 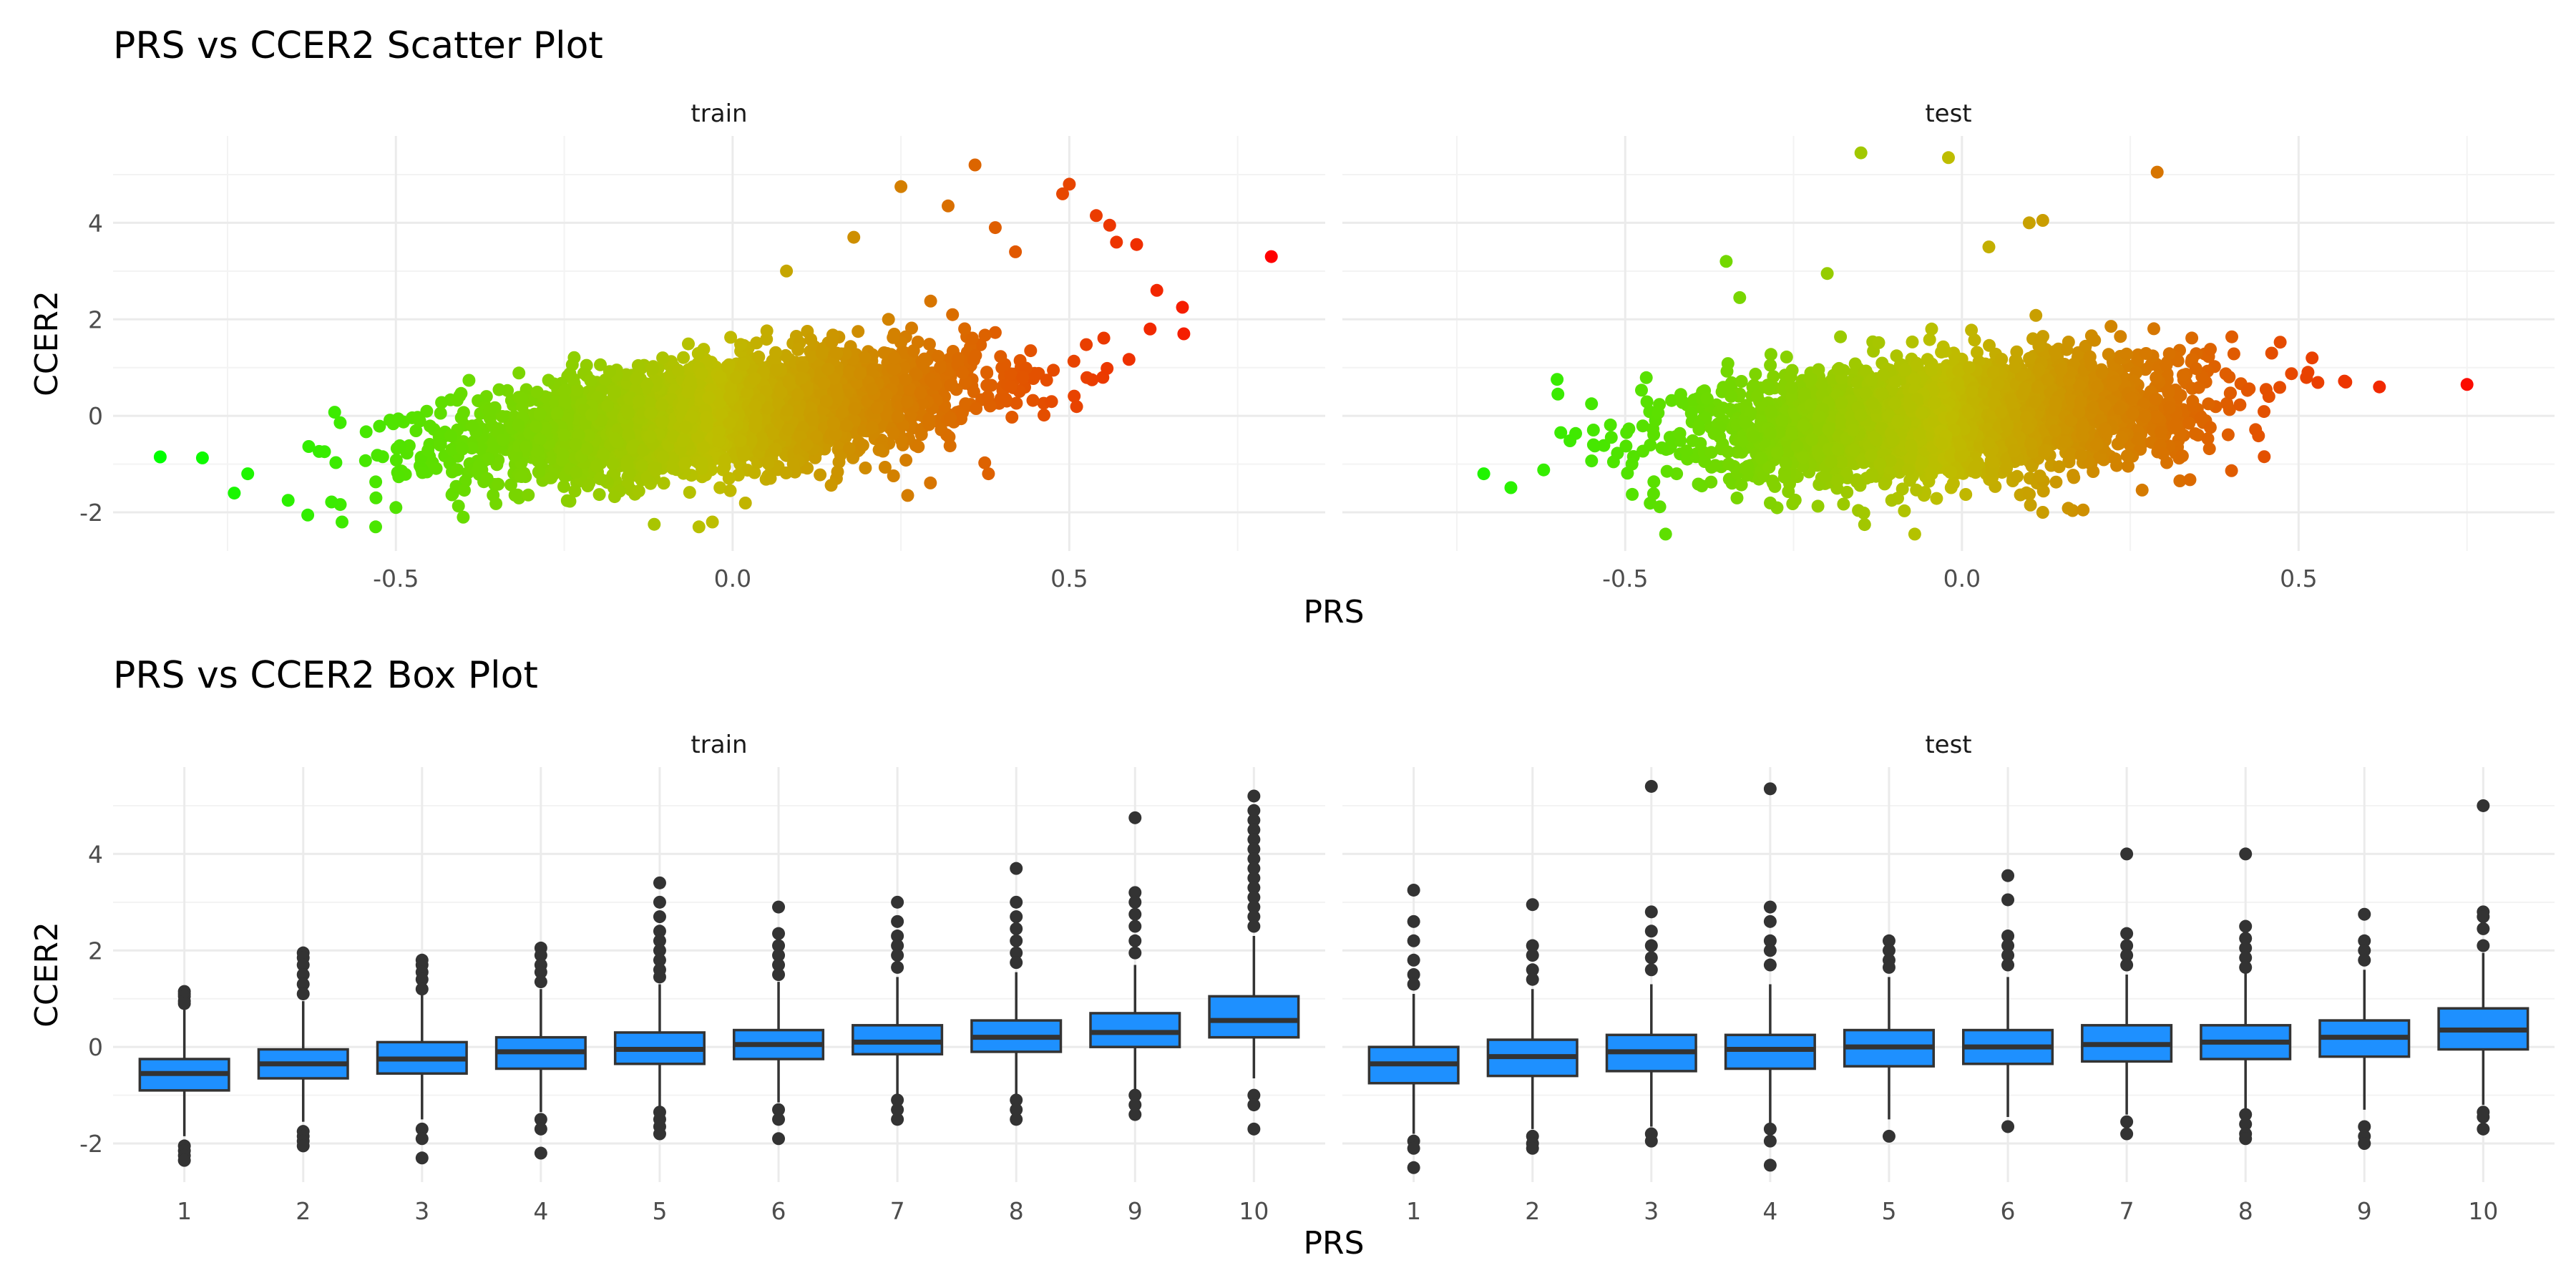 I want to click on x-tick-label: -0.5, so click(x=1625, y=578).